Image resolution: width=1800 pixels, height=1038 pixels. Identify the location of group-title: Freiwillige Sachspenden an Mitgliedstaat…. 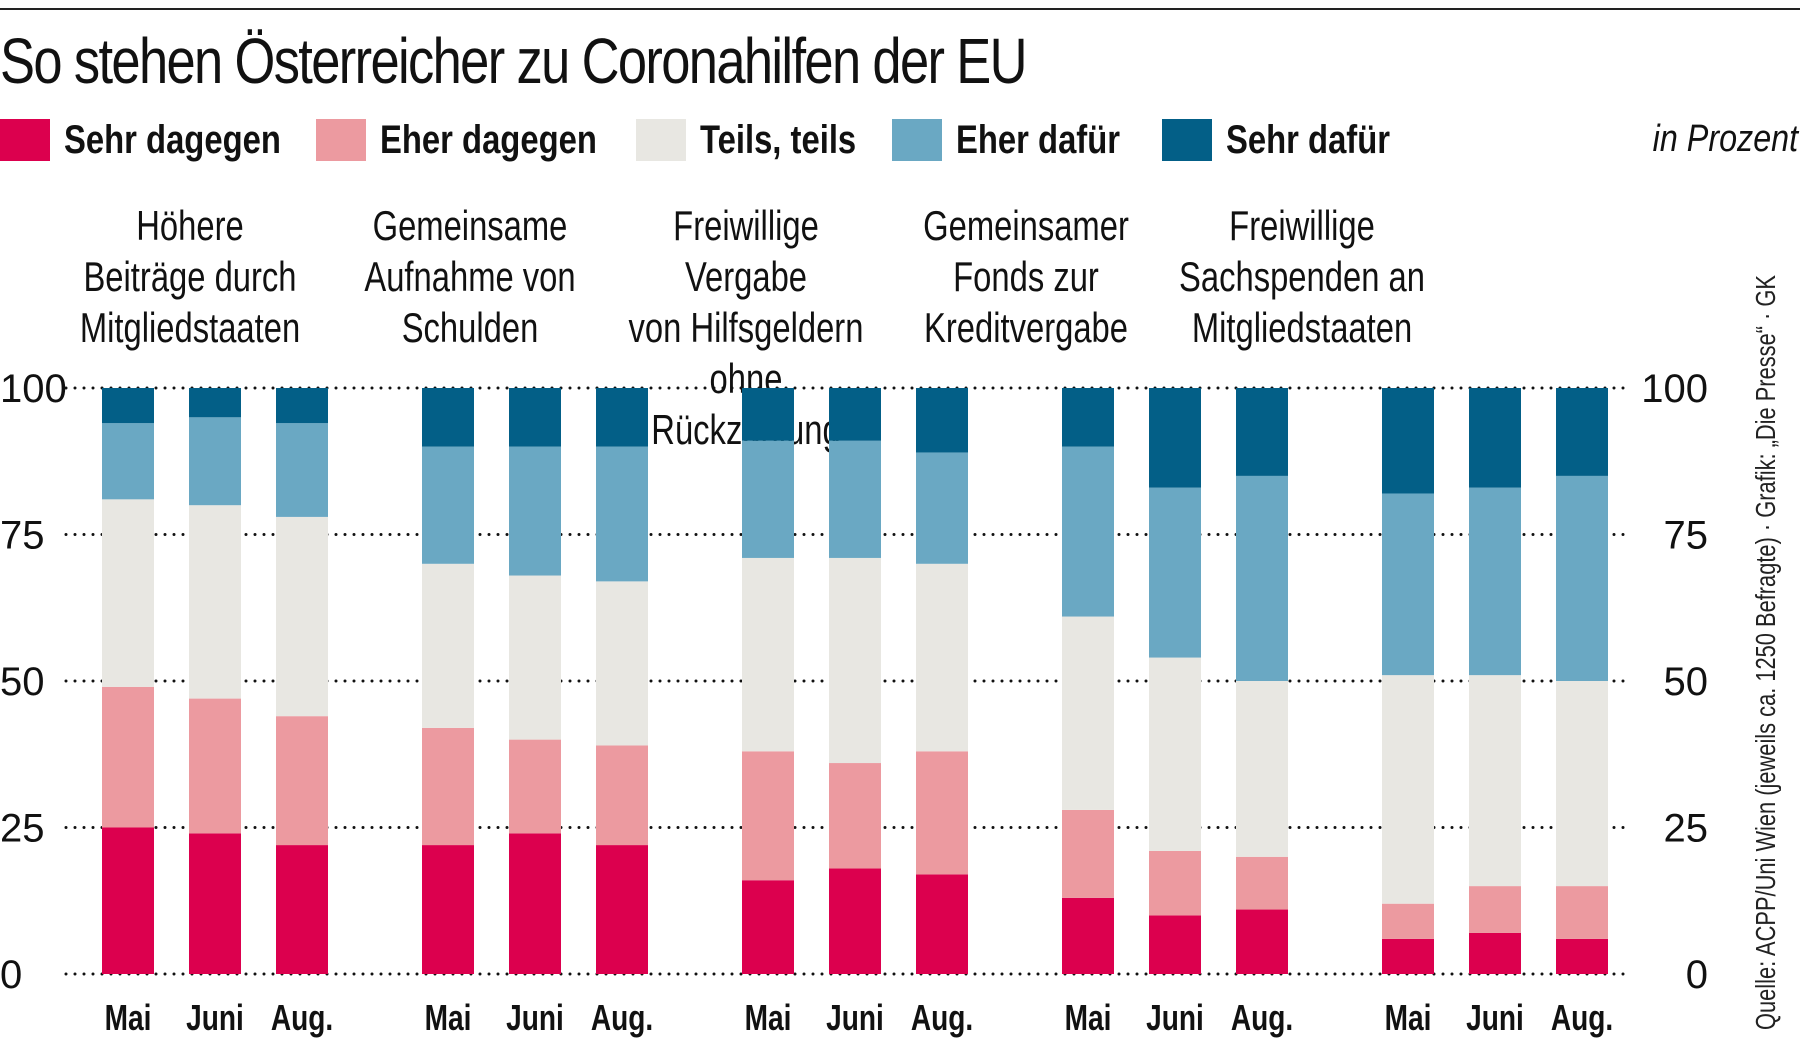
(1302, 276).